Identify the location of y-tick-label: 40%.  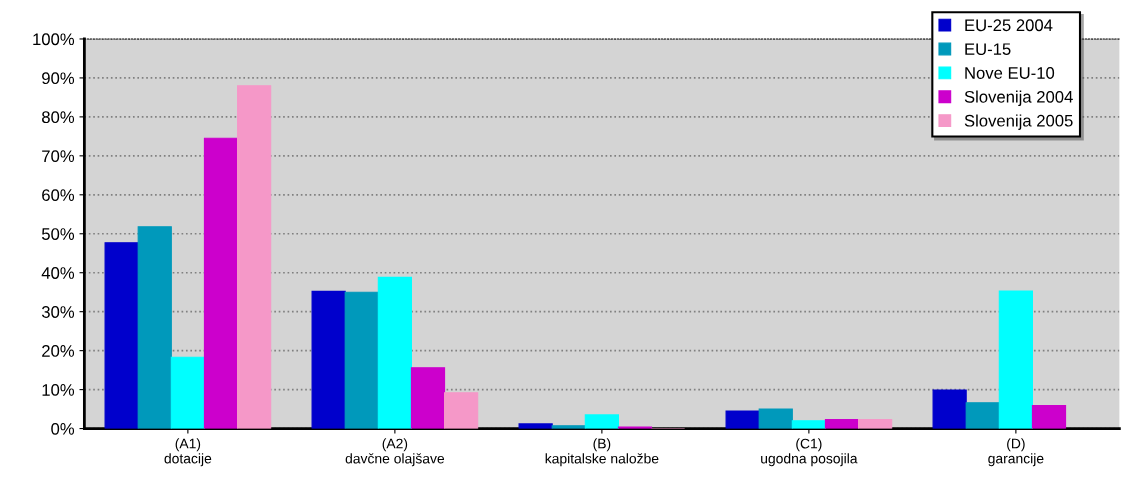
(58, 273).